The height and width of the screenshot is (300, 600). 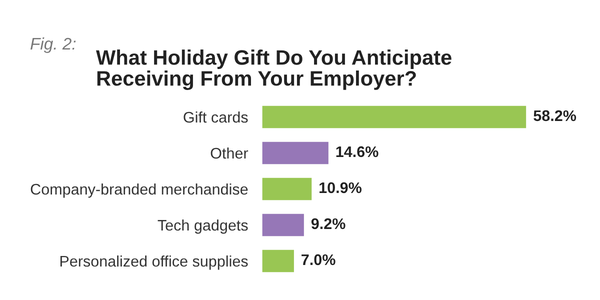 What do you see at coordinates (53, 45) in the screenshot?
I see `caption: Fig. 2:` at bounding box center [53, 45].